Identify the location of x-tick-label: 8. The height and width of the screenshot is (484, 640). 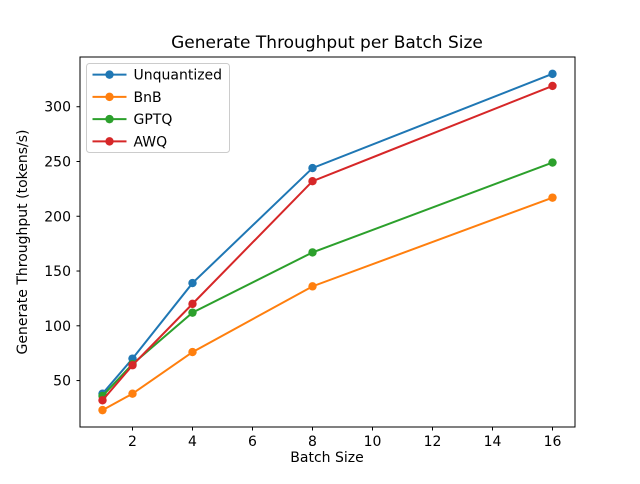
(312, 442).